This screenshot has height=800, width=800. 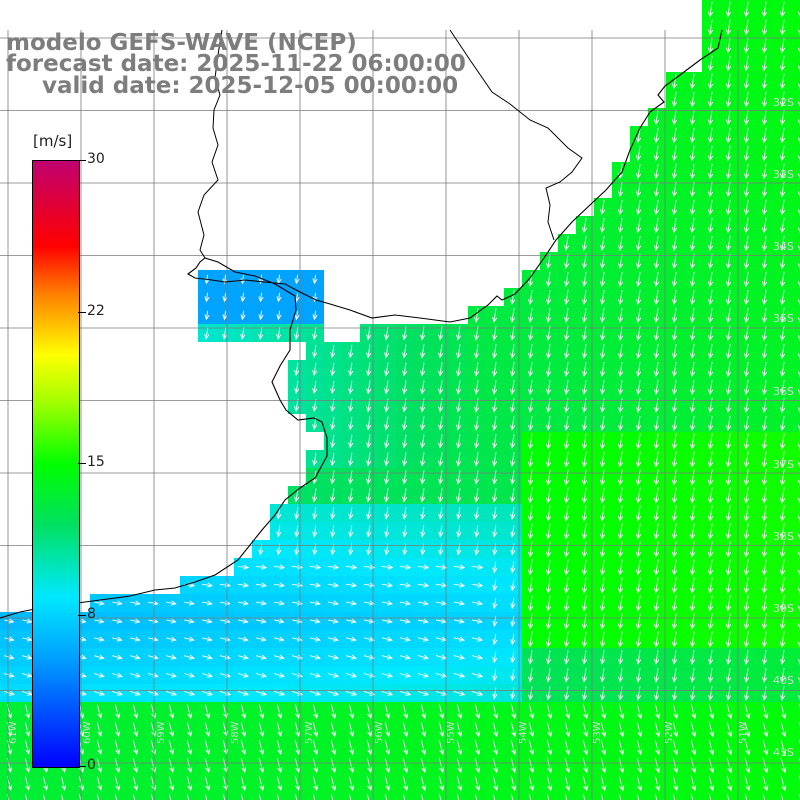 I want to click on valid-date: valid date: 2025-12-05 00:00:00, so click(x=250, y=86).